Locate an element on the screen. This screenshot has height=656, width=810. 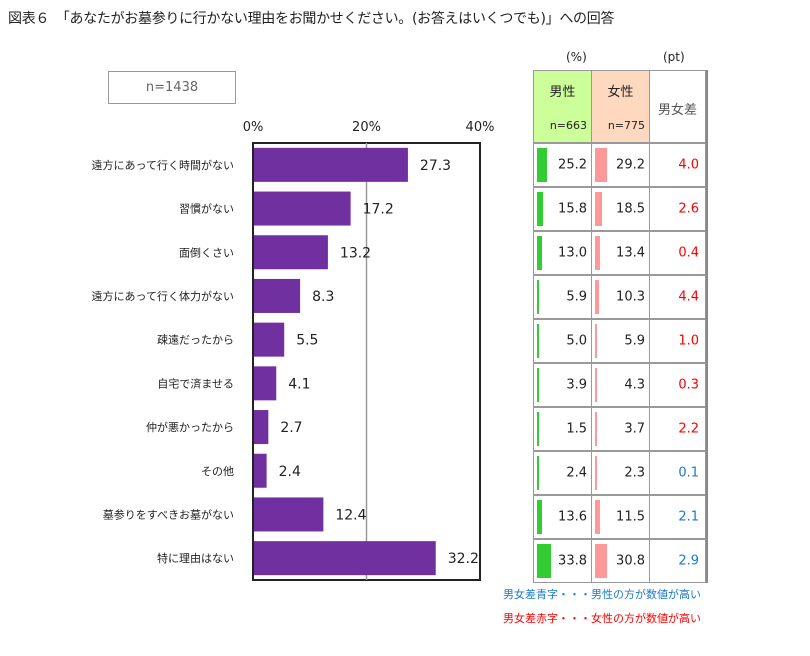
diff-value: 2.1 is located at coordinates (688, 517).